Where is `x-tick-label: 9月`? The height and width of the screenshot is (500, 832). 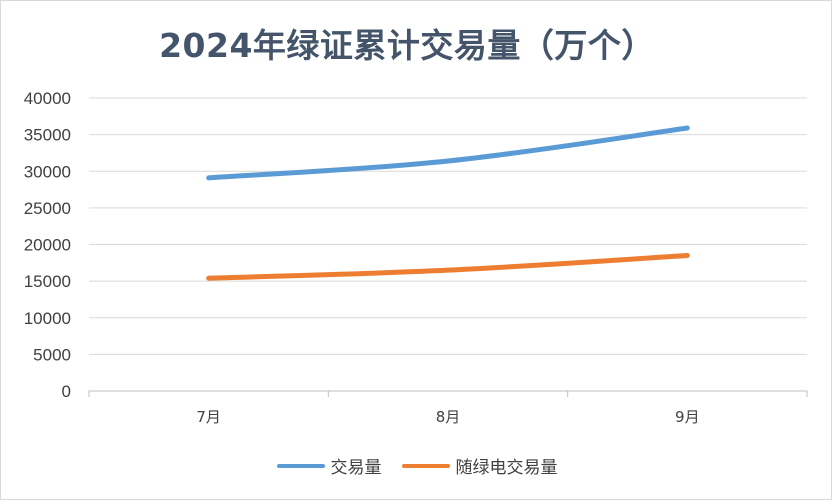 x-tick-label: 9月 is located at coordinates (687, 417).